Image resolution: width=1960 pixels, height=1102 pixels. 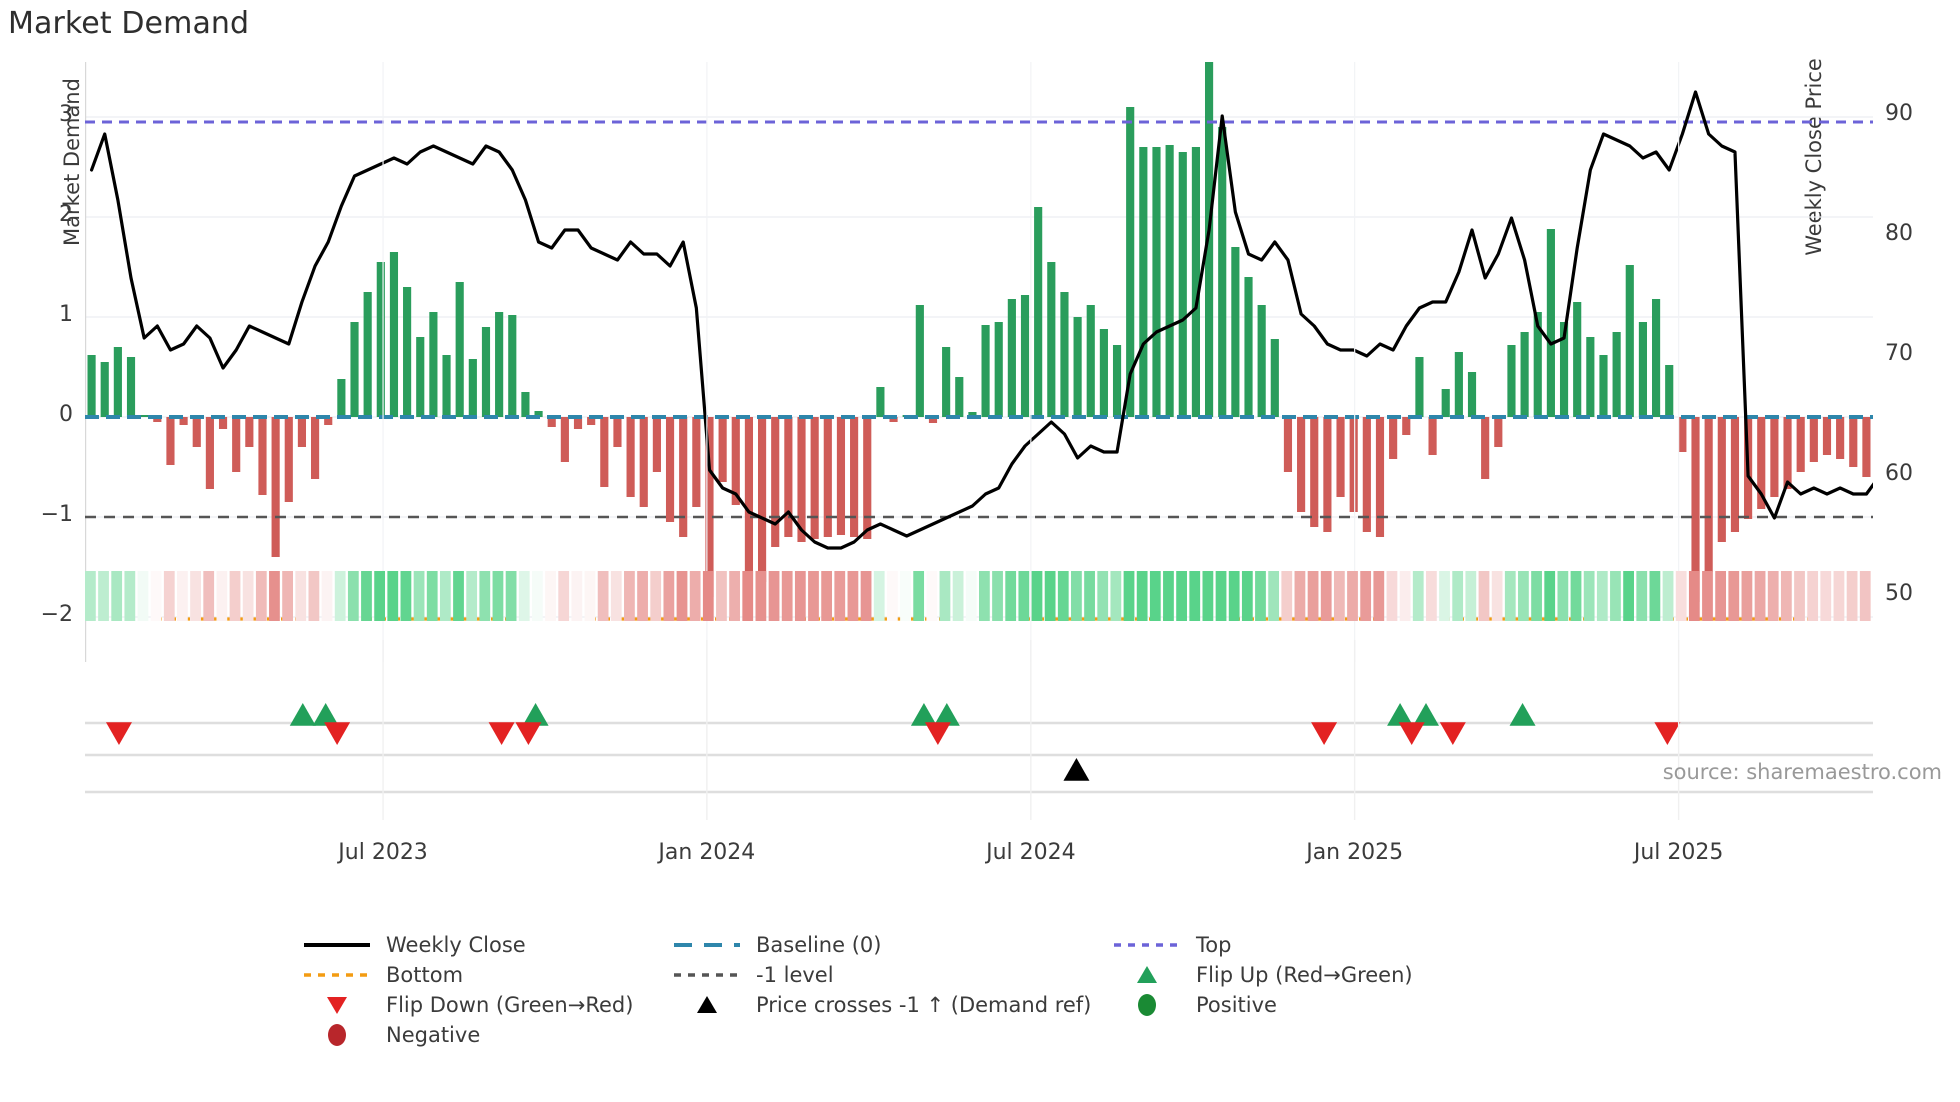 I want to click on legend-item: Flip Down (Green→Red), so click(x=485, y=1005).